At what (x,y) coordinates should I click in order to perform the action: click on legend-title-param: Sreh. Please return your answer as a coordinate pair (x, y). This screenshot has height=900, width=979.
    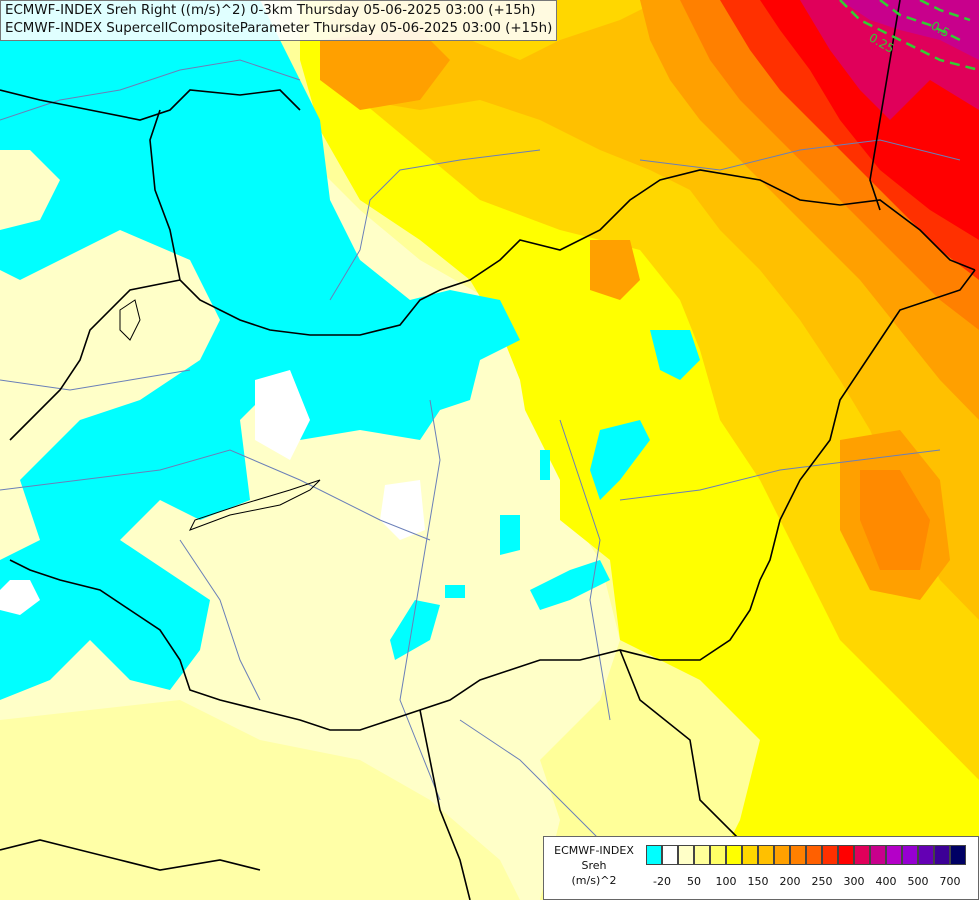
    Looking at the image, I should click on (594, 865).